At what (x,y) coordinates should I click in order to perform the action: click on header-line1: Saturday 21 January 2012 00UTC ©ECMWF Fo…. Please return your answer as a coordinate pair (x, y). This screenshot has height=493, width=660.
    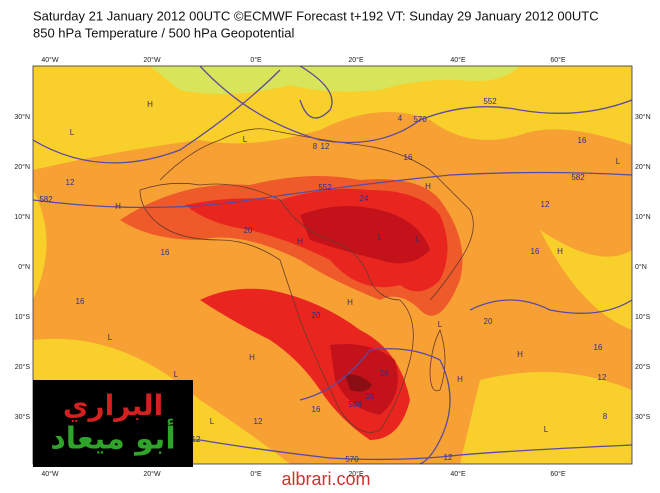
    Looking at the image, I should click on (316, 15).